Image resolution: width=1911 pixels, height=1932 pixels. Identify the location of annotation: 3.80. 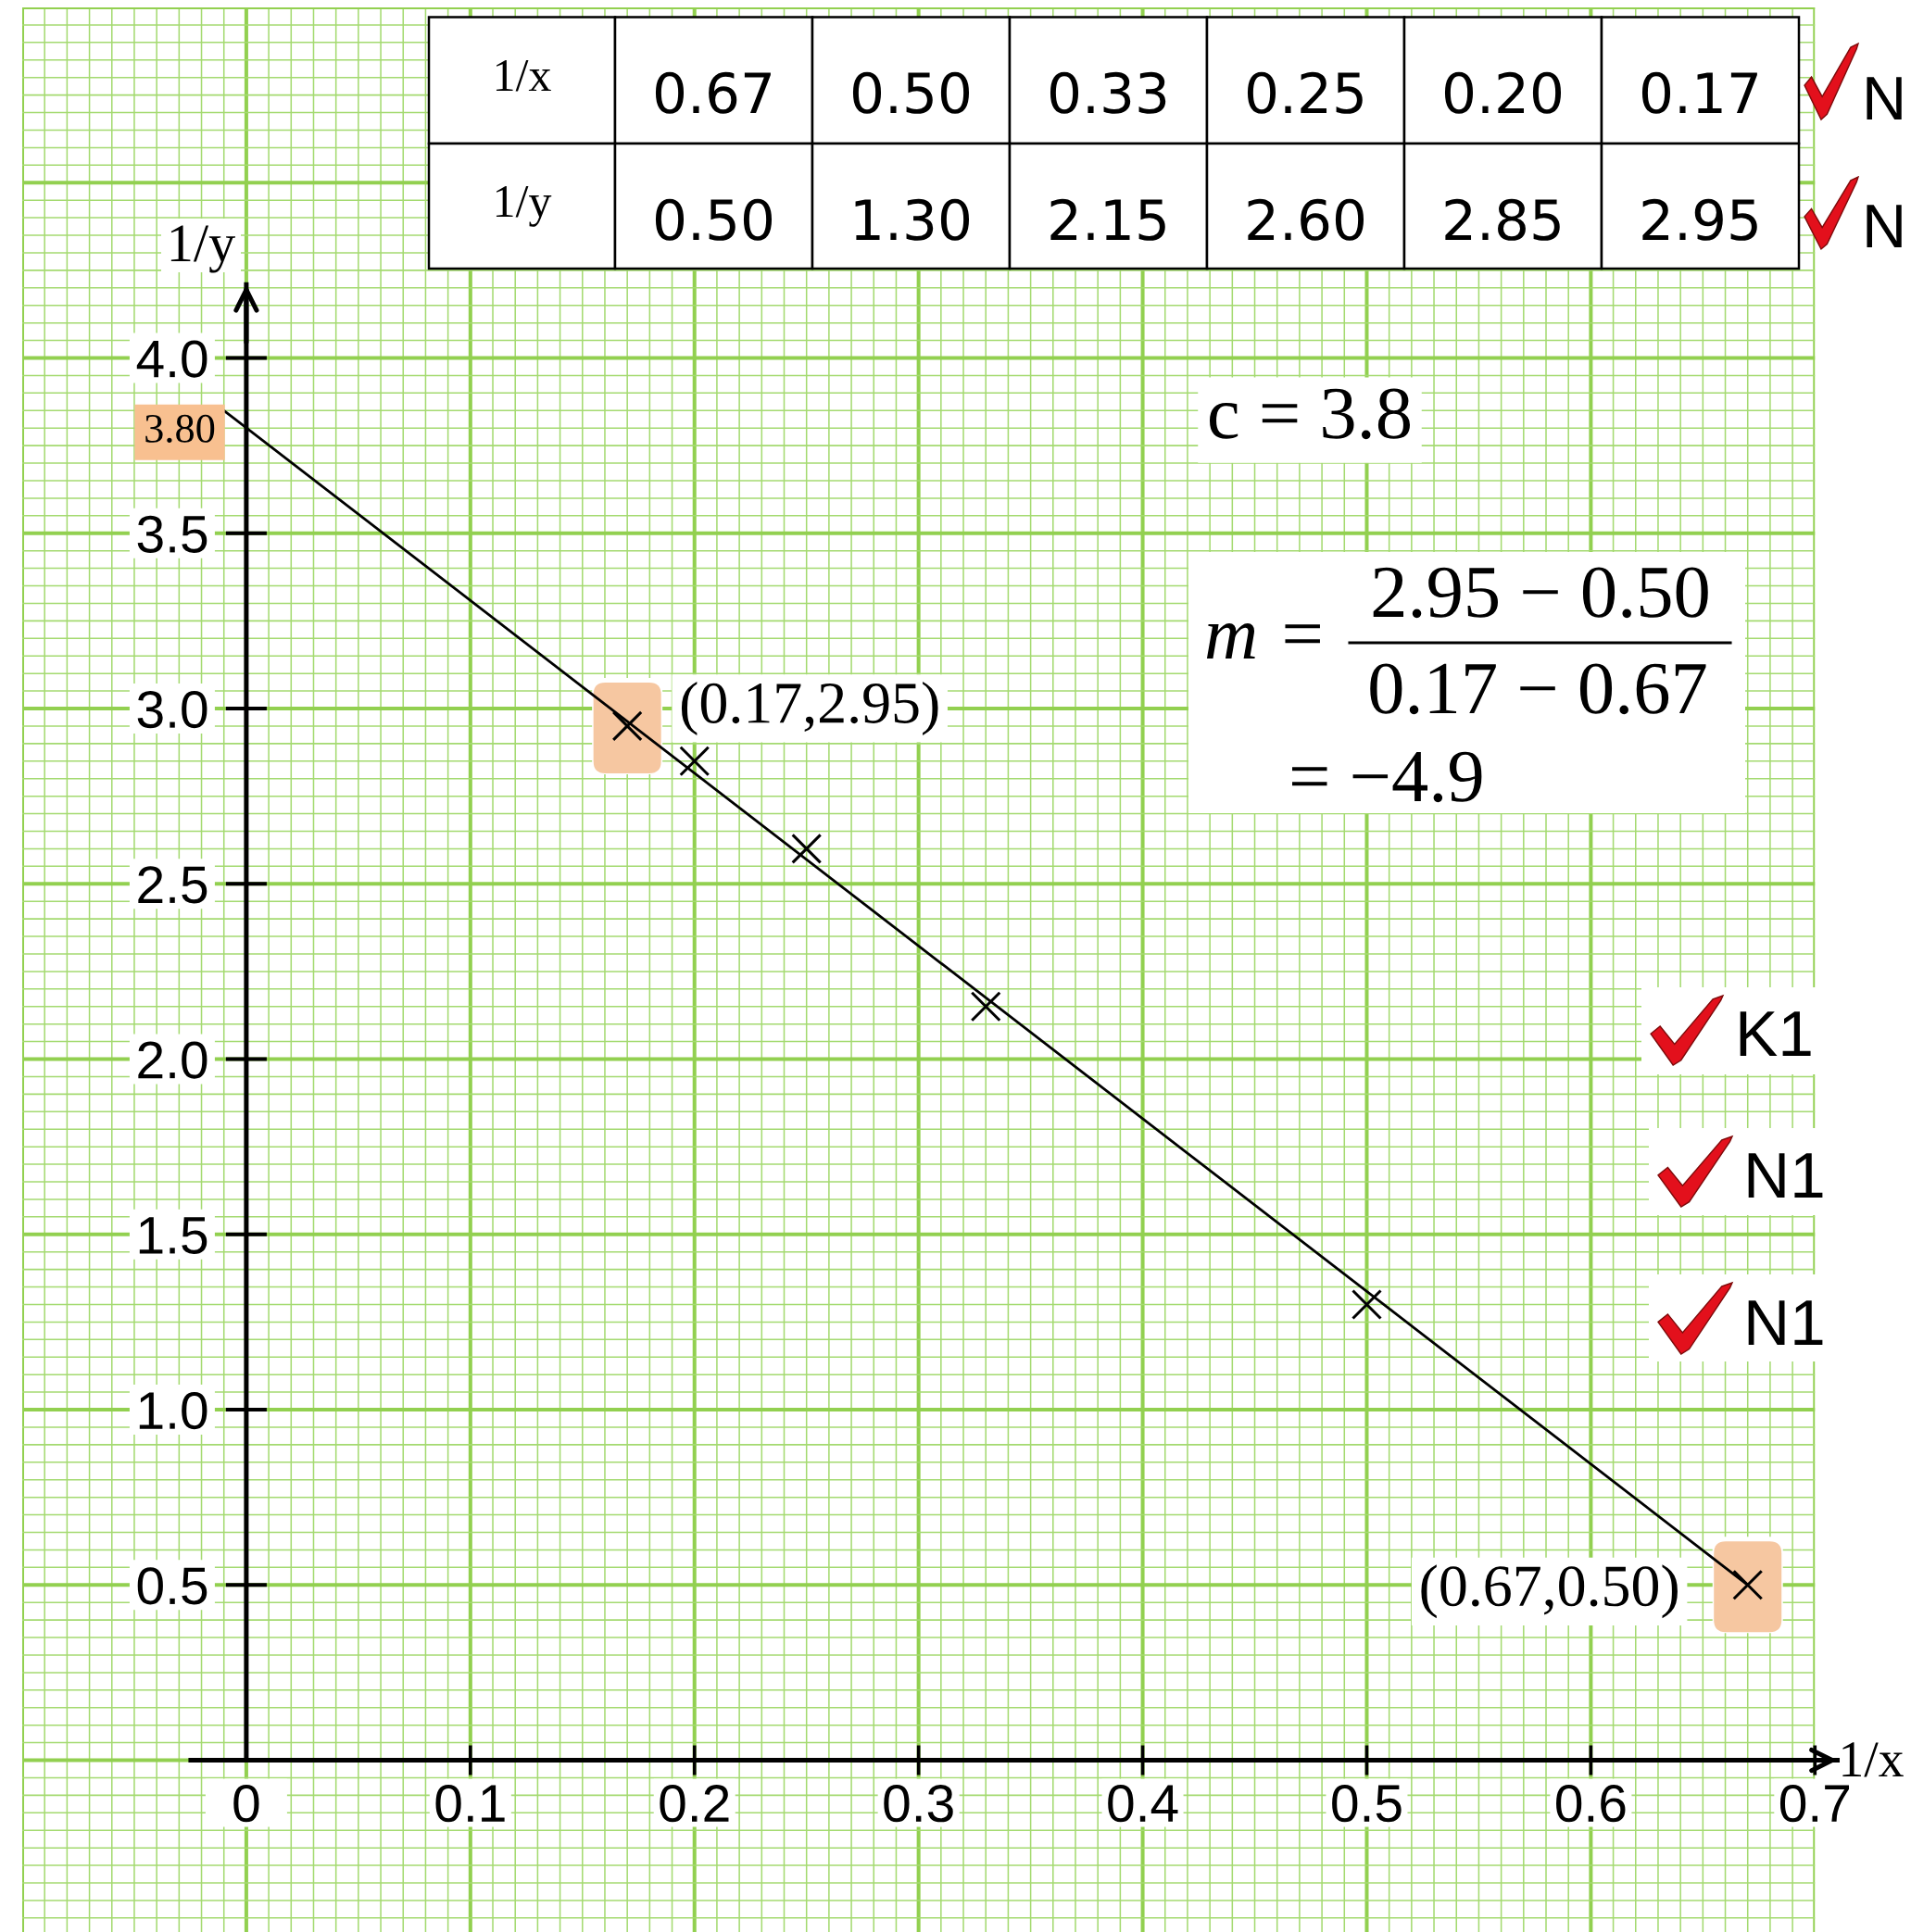
(180, 429).